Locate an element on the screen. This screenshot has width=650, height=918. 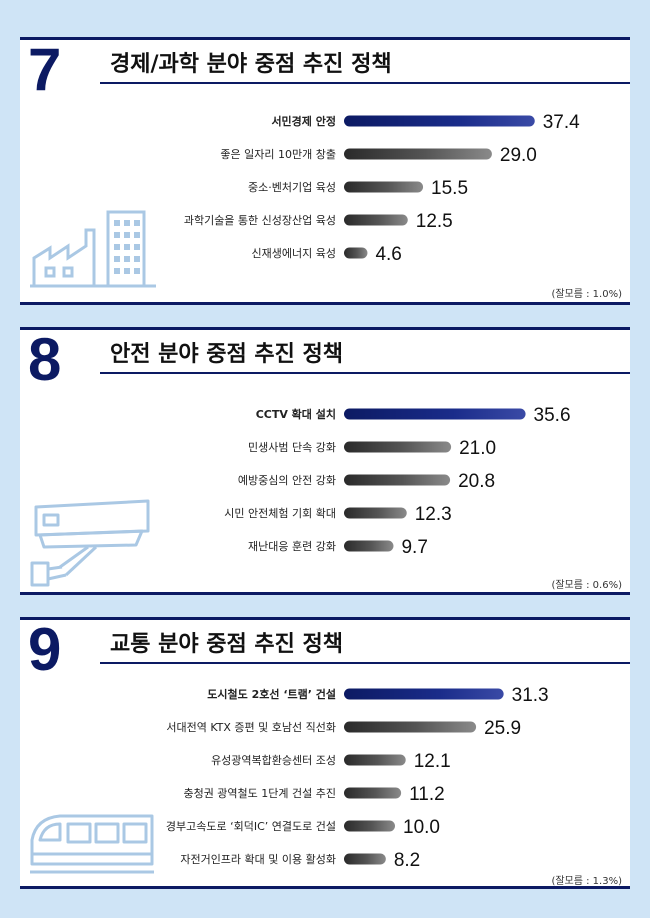
category-label: 예방중심의 안전 강화 is located at coordinates (287, 480).